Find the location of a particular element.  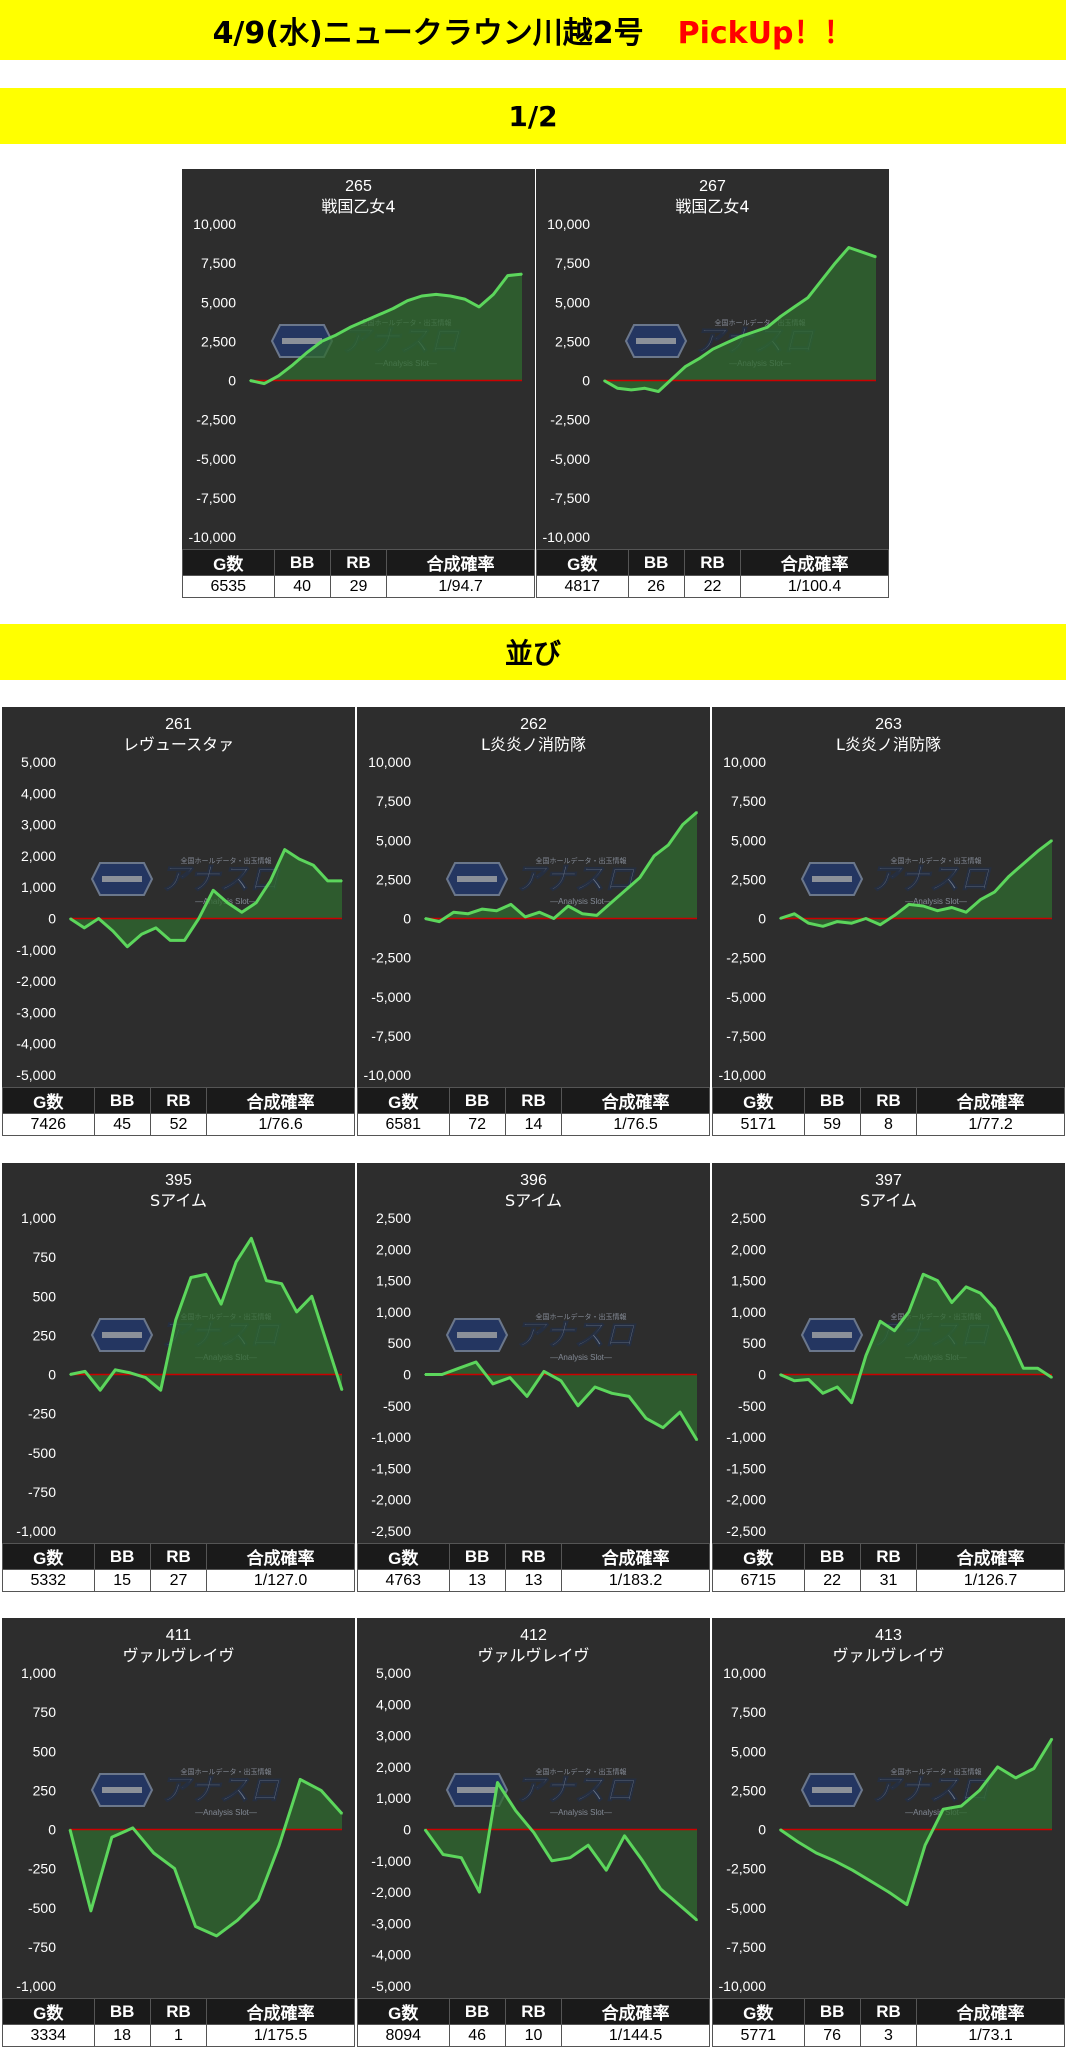

stats-value-rb: 29 is located at coordinates (358, 586).